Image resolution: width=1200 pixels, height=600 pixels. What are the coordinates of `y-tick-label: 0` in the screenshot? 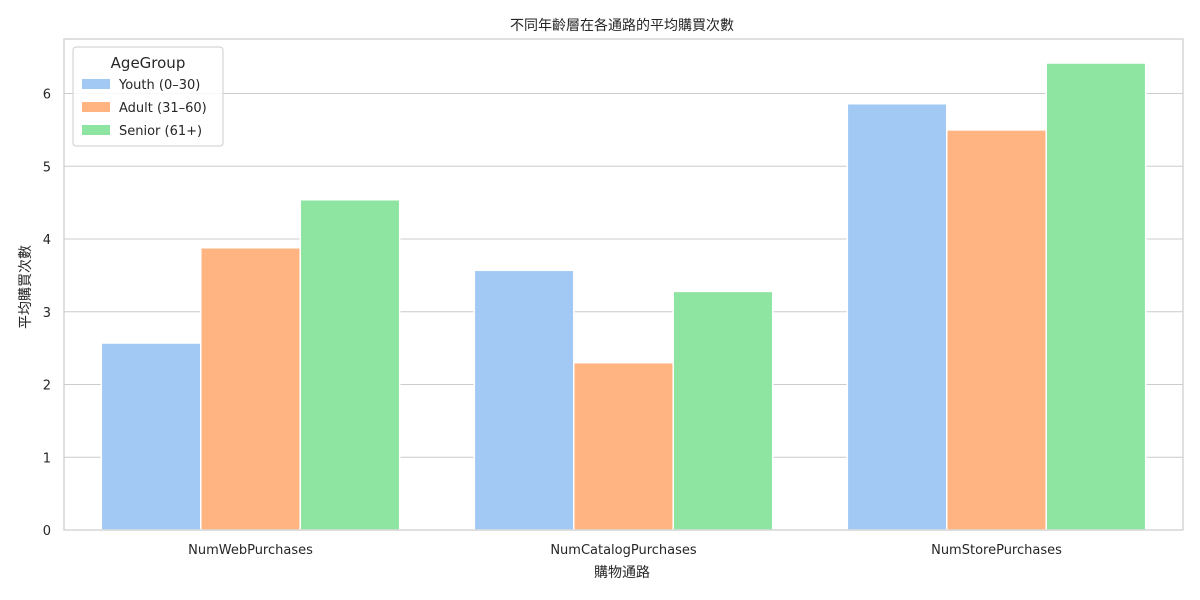 It's located at (47, 531).